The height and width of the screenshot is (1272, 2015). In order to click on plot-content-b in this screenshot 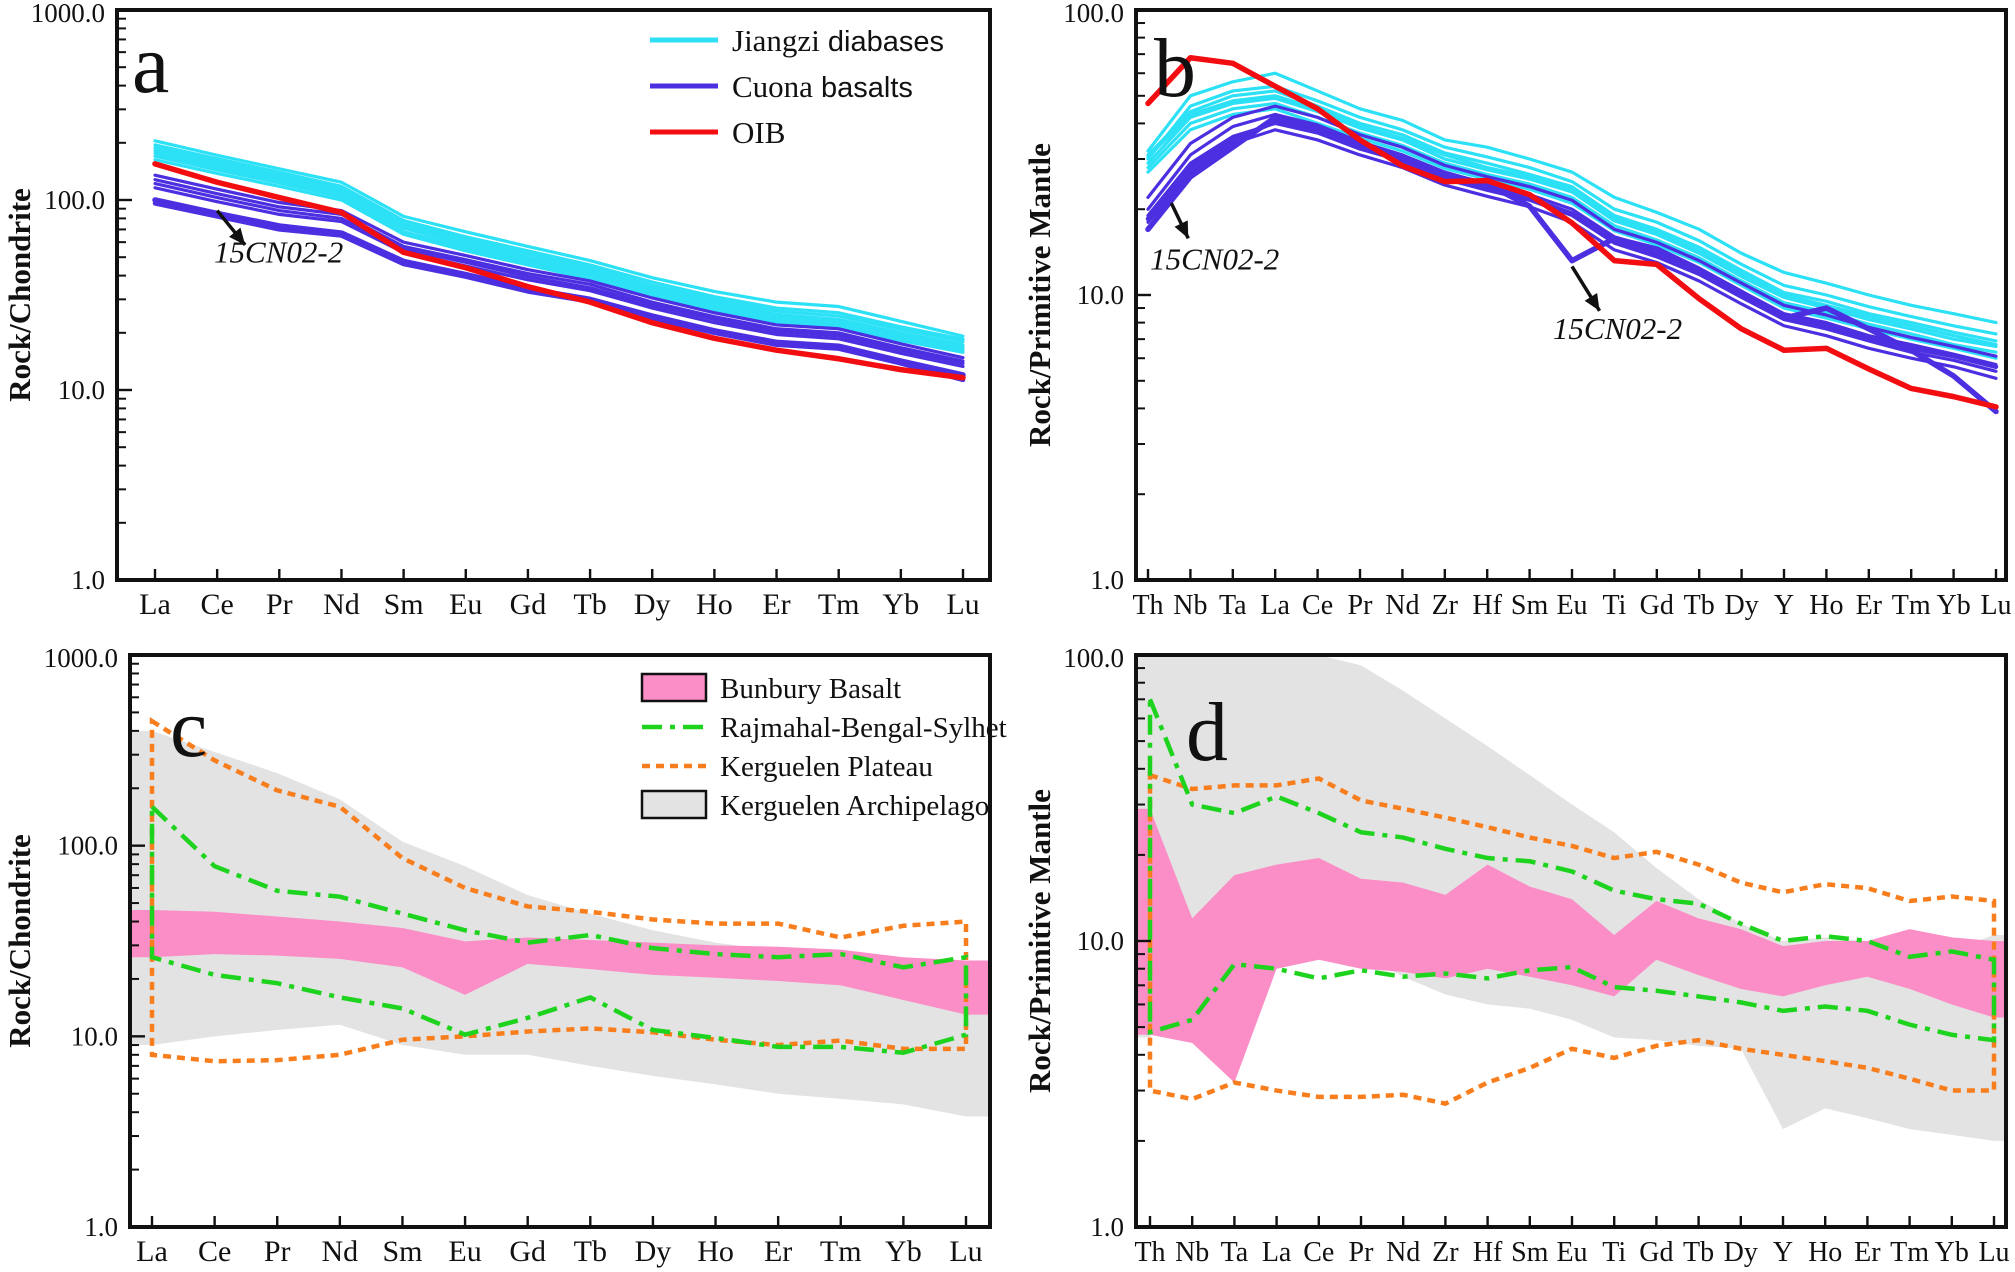, I will do `click(1572, 234)`.